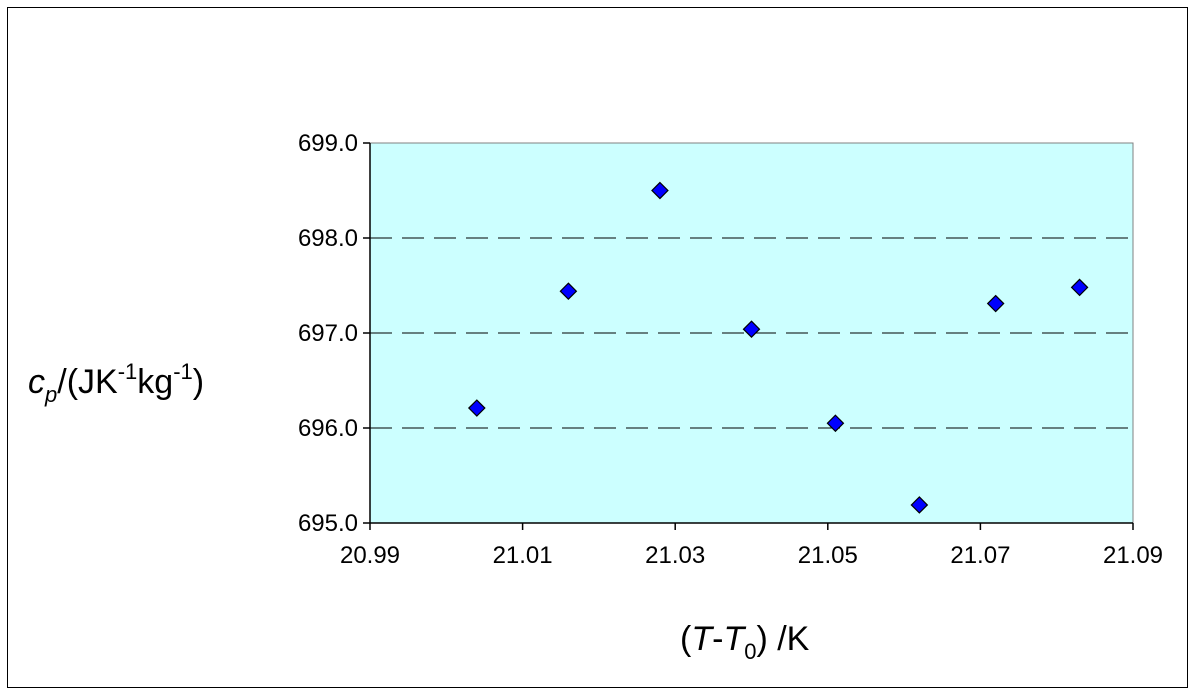 The height and width of the screenshot is (695, 1195). What do you see at coordinates (523, 555) in the screenshot?
I see `x-tick-label: 21.01` at bounding box center [523, 555].